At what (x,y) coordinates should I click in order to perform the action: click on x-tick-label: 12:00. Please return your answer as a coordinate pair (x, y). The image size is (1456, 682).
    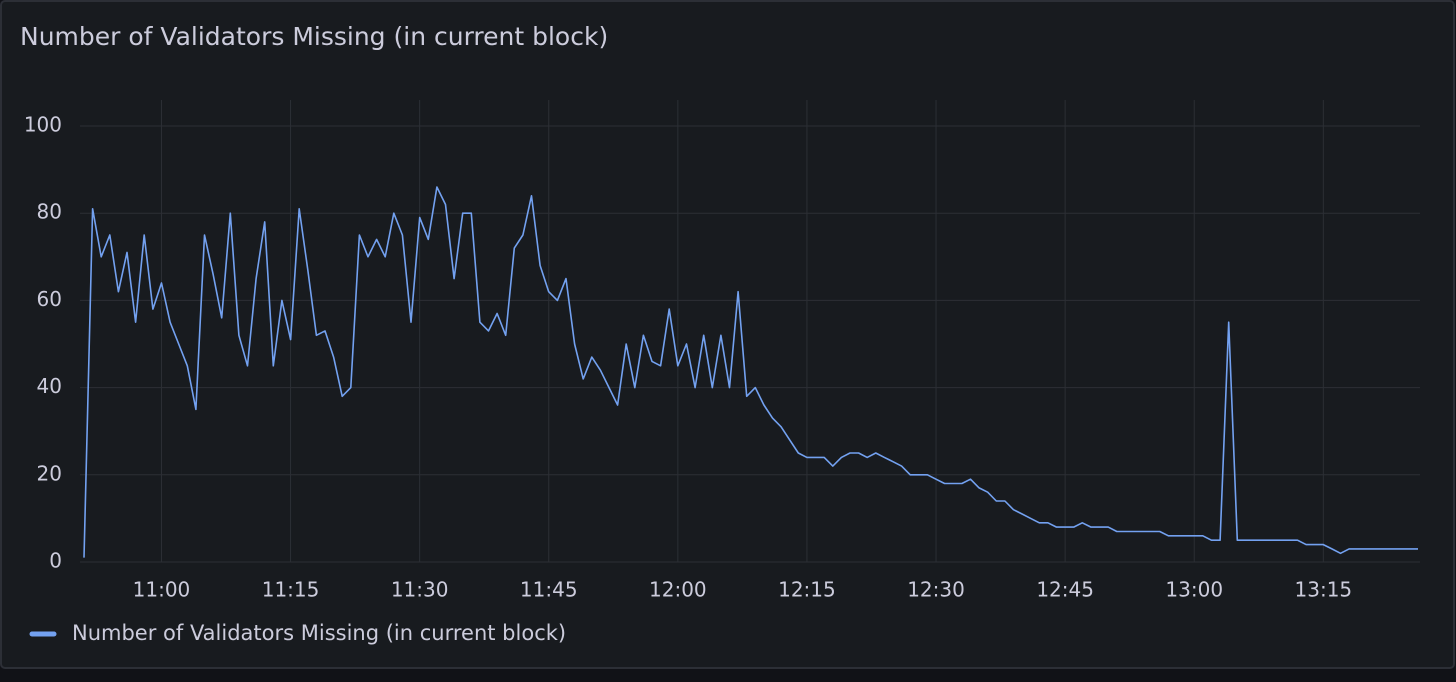
    Looking at the image, I should click on (678, 590).